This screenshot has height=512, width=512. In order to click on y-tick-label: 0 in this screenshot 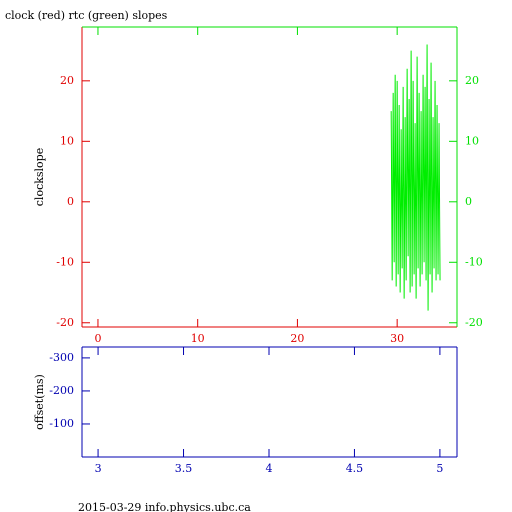, I will do `click(70, 201)`.